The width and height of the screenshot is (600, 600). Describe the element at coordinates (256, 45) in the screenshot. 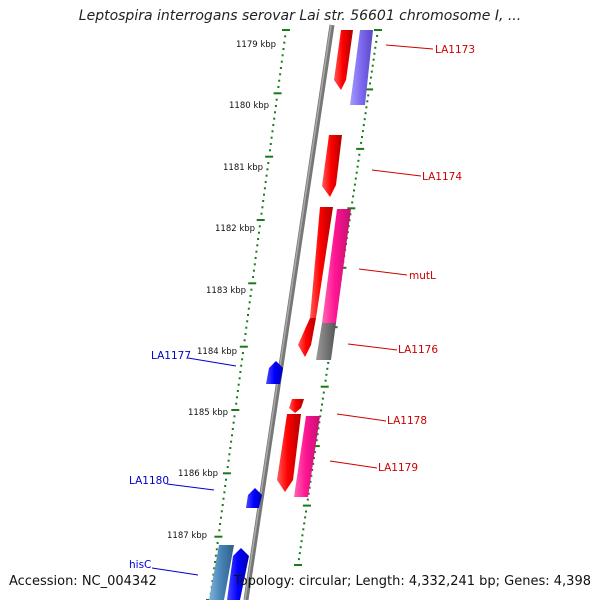

I see `tick-label: 1179 kbp` at that location.